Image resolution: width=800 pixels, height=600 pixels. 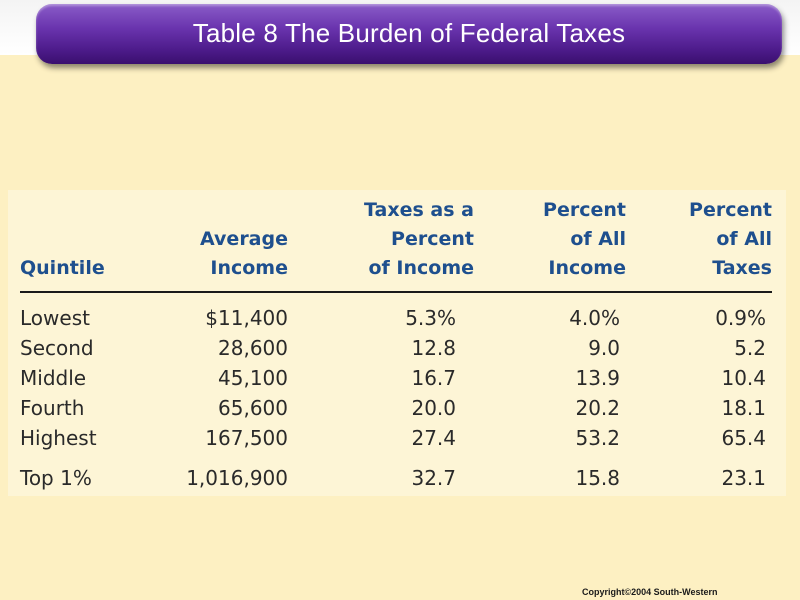 I want to click on slide-title: Table 8 The Burden of Federal Taxes, so click(x=409, y=32).